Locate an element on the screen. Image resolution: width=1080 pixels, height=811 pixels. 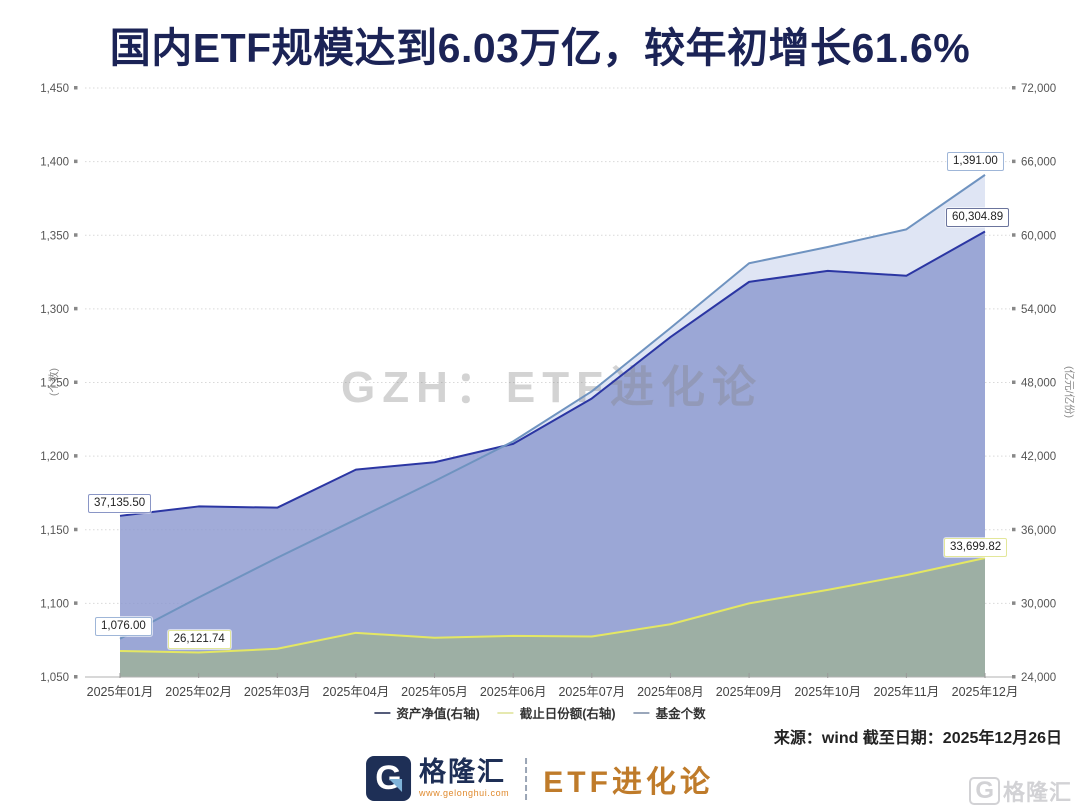
corner-watermark: G 格隆汇 is located at coordinates (1020, 791).